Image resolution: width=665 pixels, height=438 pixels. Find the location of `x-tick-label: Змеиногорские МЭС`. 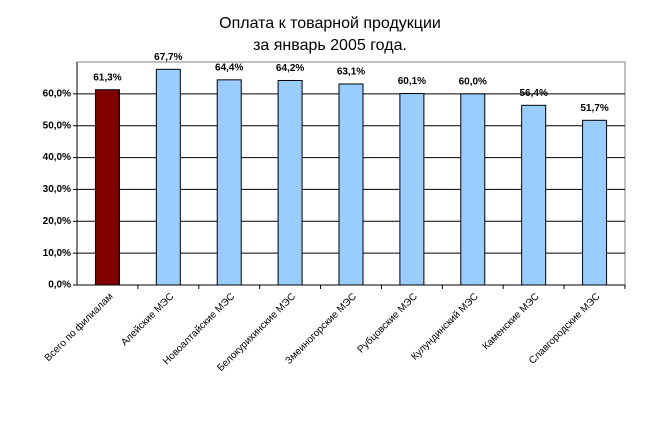

x-tick-label: Змеиногорские МЭС is located at coordinates (321, 328).